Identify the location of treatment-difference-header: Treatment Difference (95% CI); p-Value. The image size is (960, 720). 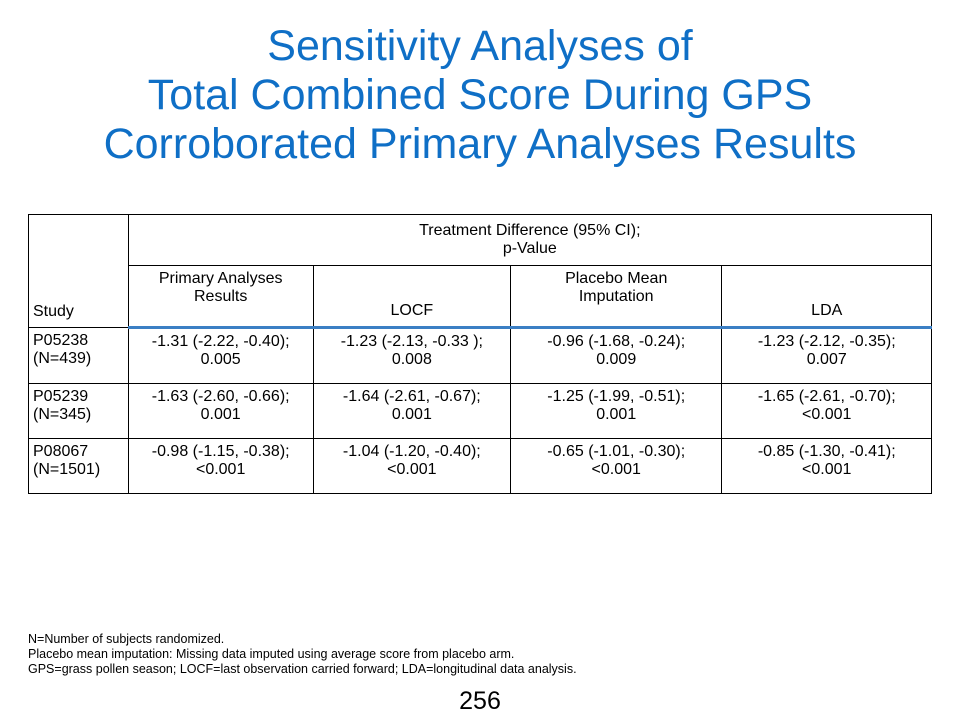
(530, 240).